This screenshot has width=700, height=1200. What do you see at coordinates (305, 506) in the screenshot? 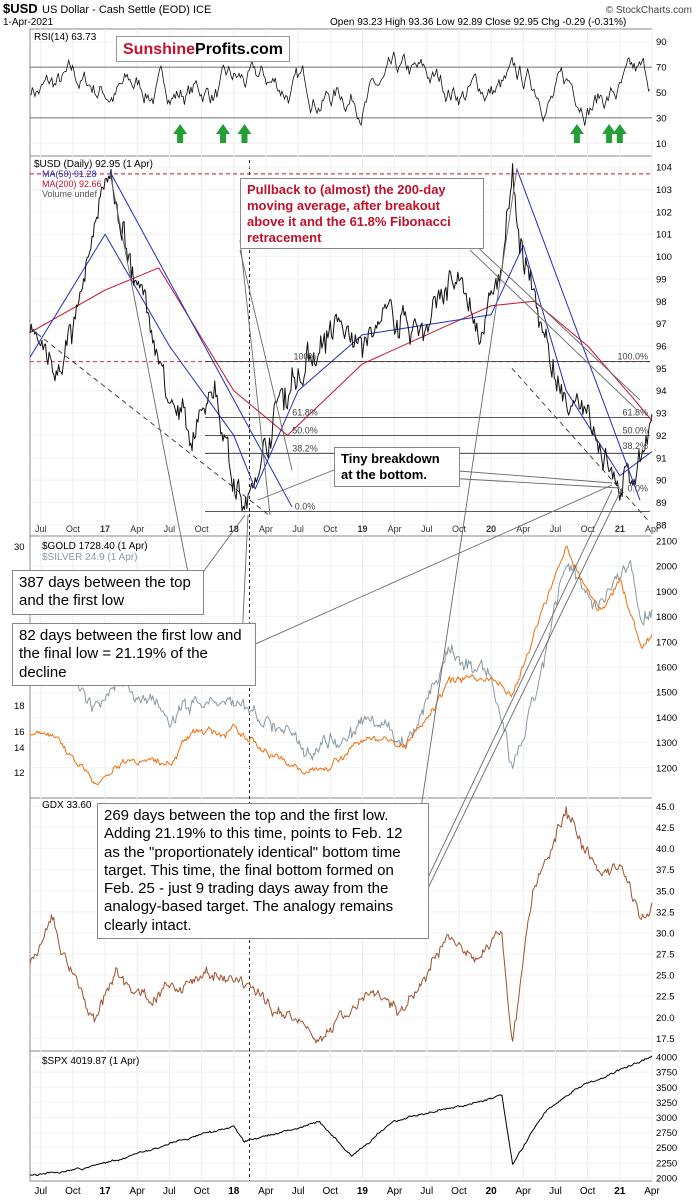
I see `fib-label: 0.0%` at bounding box center [305, 506].